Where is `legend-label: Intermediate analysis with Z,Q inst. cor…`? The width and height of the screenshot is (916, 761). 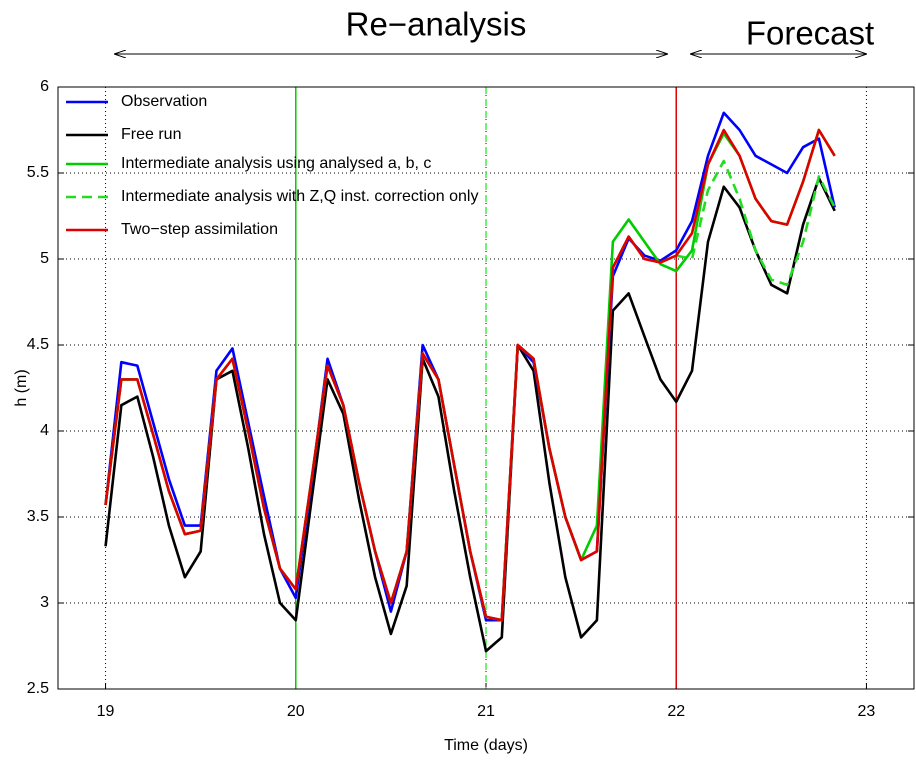 legend-label: Intermediate analysis with Z,Q inst. cor… is located at coordinates (299, 196).